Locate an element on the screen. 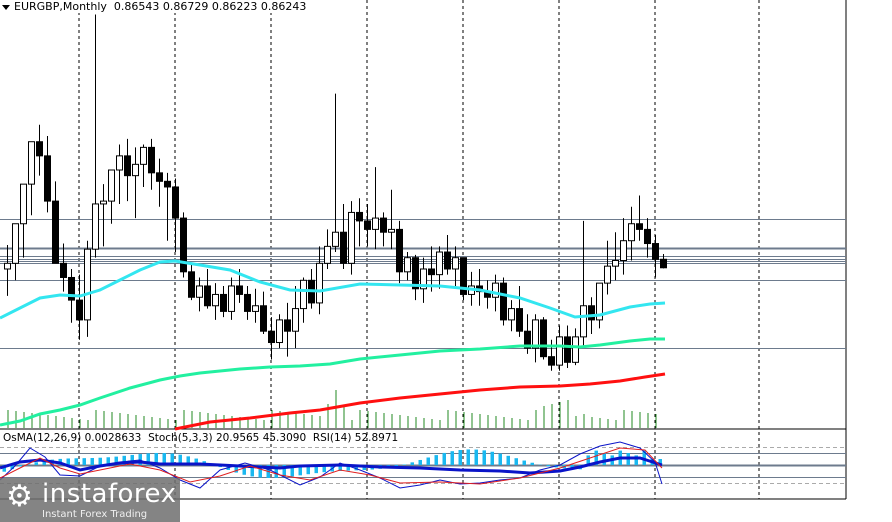  osma-label: OsMA(12,26,9) 0.0028633 is located at coordinates (72, 438).